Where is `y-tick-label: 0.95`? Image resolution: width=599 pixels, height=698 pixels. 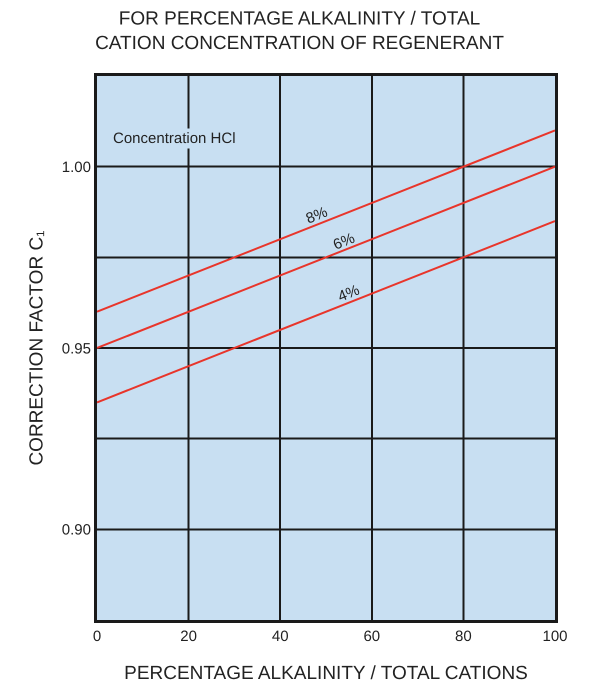
y-tick-label: 0.95 is located at coordinates (76, 349).